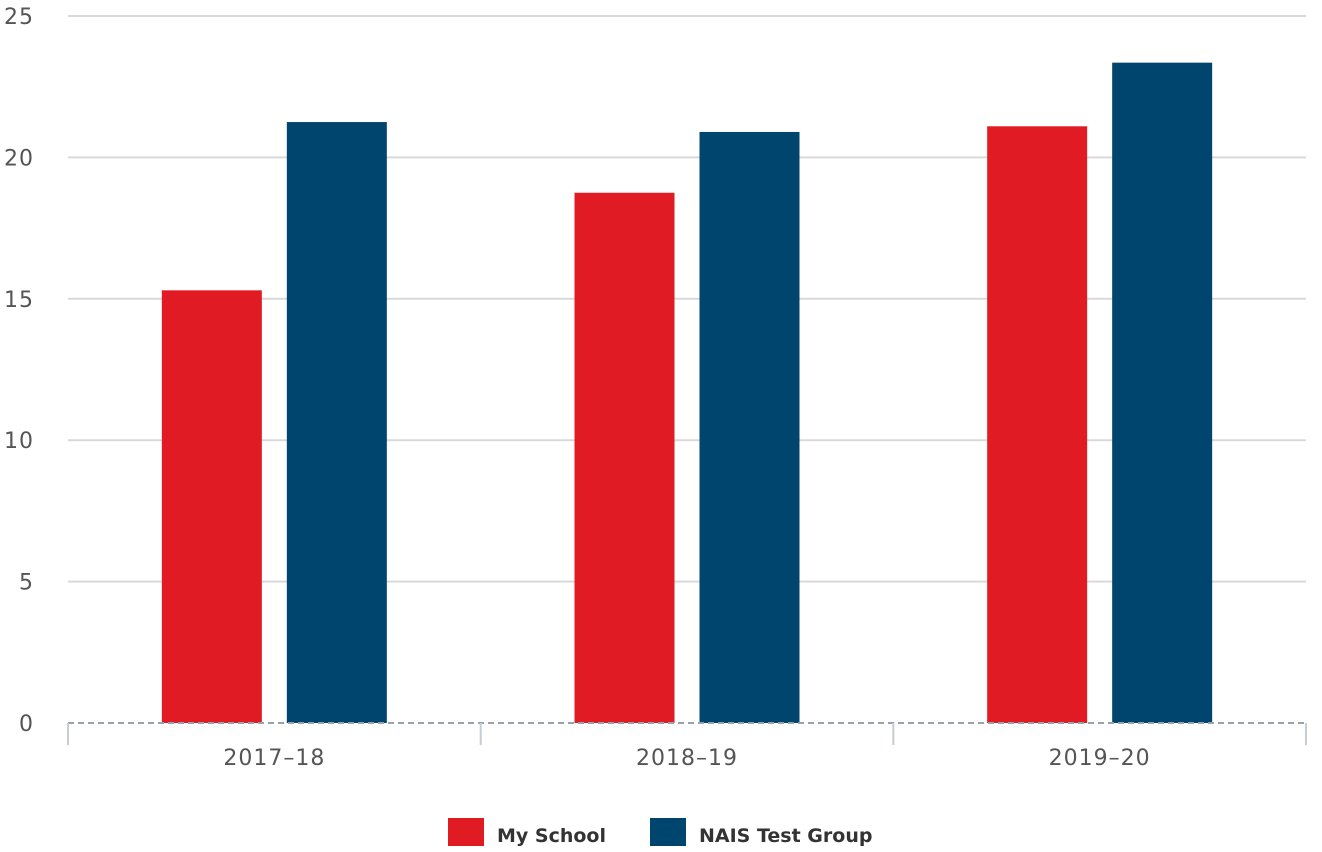 This screenshot has height=852, width=1322. What do you see at coordinates (274, 758) in the screenshot?
I see `x-tick-label: 2017–18` at bounding box center [274, 758].